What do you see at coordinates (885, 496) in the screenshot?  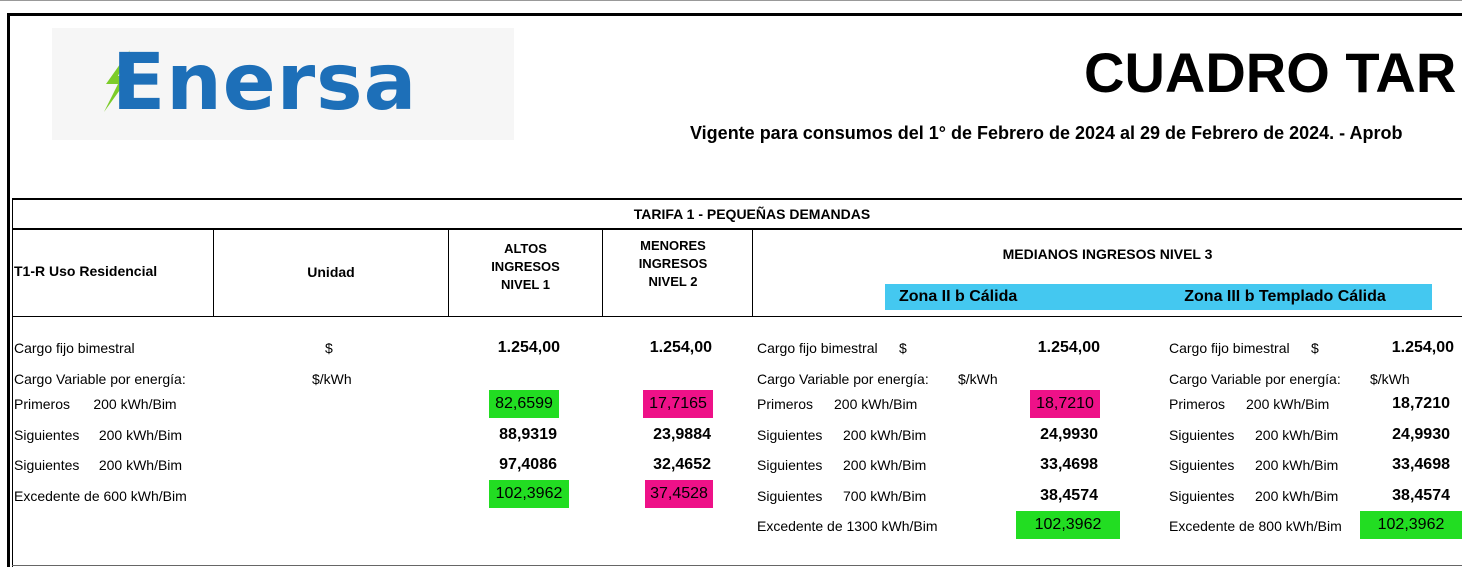 I see `zona2-row-qty: 700 kWh/Bim` at bounding box center [885, 496].